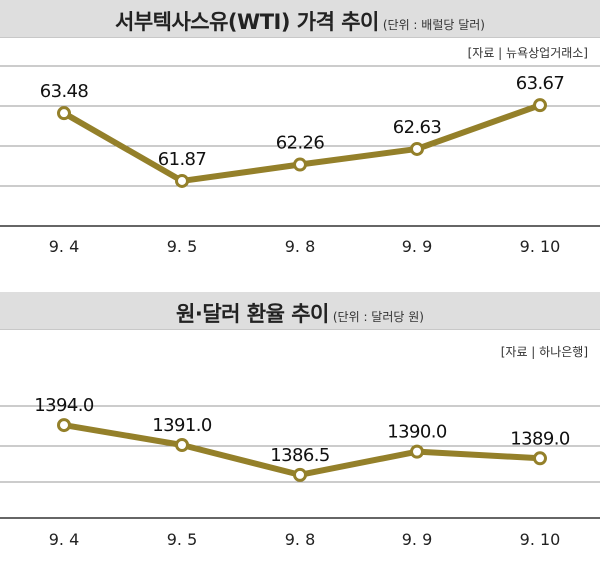  What do you see at coordinates (417, 432) in the screenshot?
I see `data-label: 1390.0` at bounding box center [417, 432].